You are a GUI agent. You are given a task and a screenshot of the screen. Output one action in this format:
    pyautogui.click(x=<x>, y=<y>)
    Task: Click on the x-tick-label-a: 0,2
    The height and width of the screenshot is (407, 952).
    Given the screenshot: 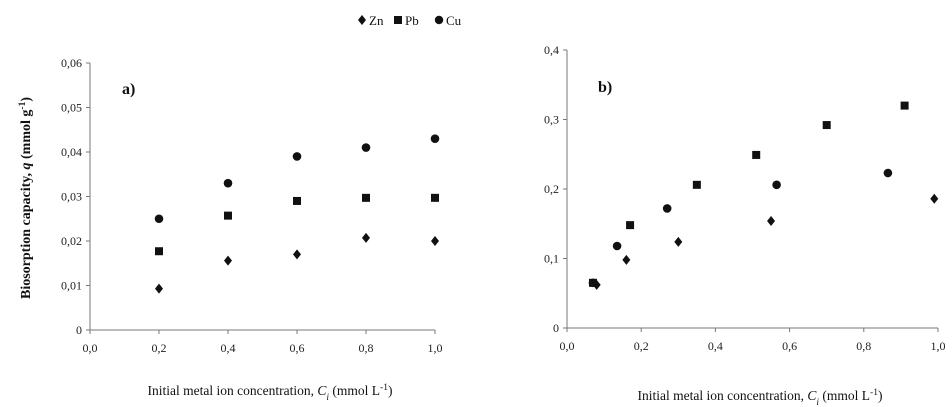 What is the action you would take?
    pyautogui.click(x=159, y=348)
    